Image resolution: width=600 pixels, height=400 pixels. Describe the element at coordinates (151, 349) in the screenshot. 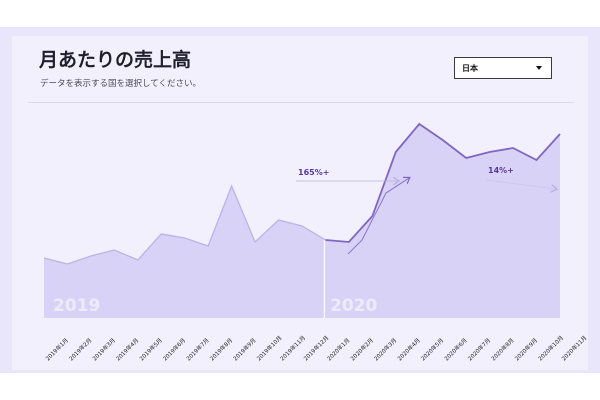

I see `x-tick-label: 2019年5月` at that location.